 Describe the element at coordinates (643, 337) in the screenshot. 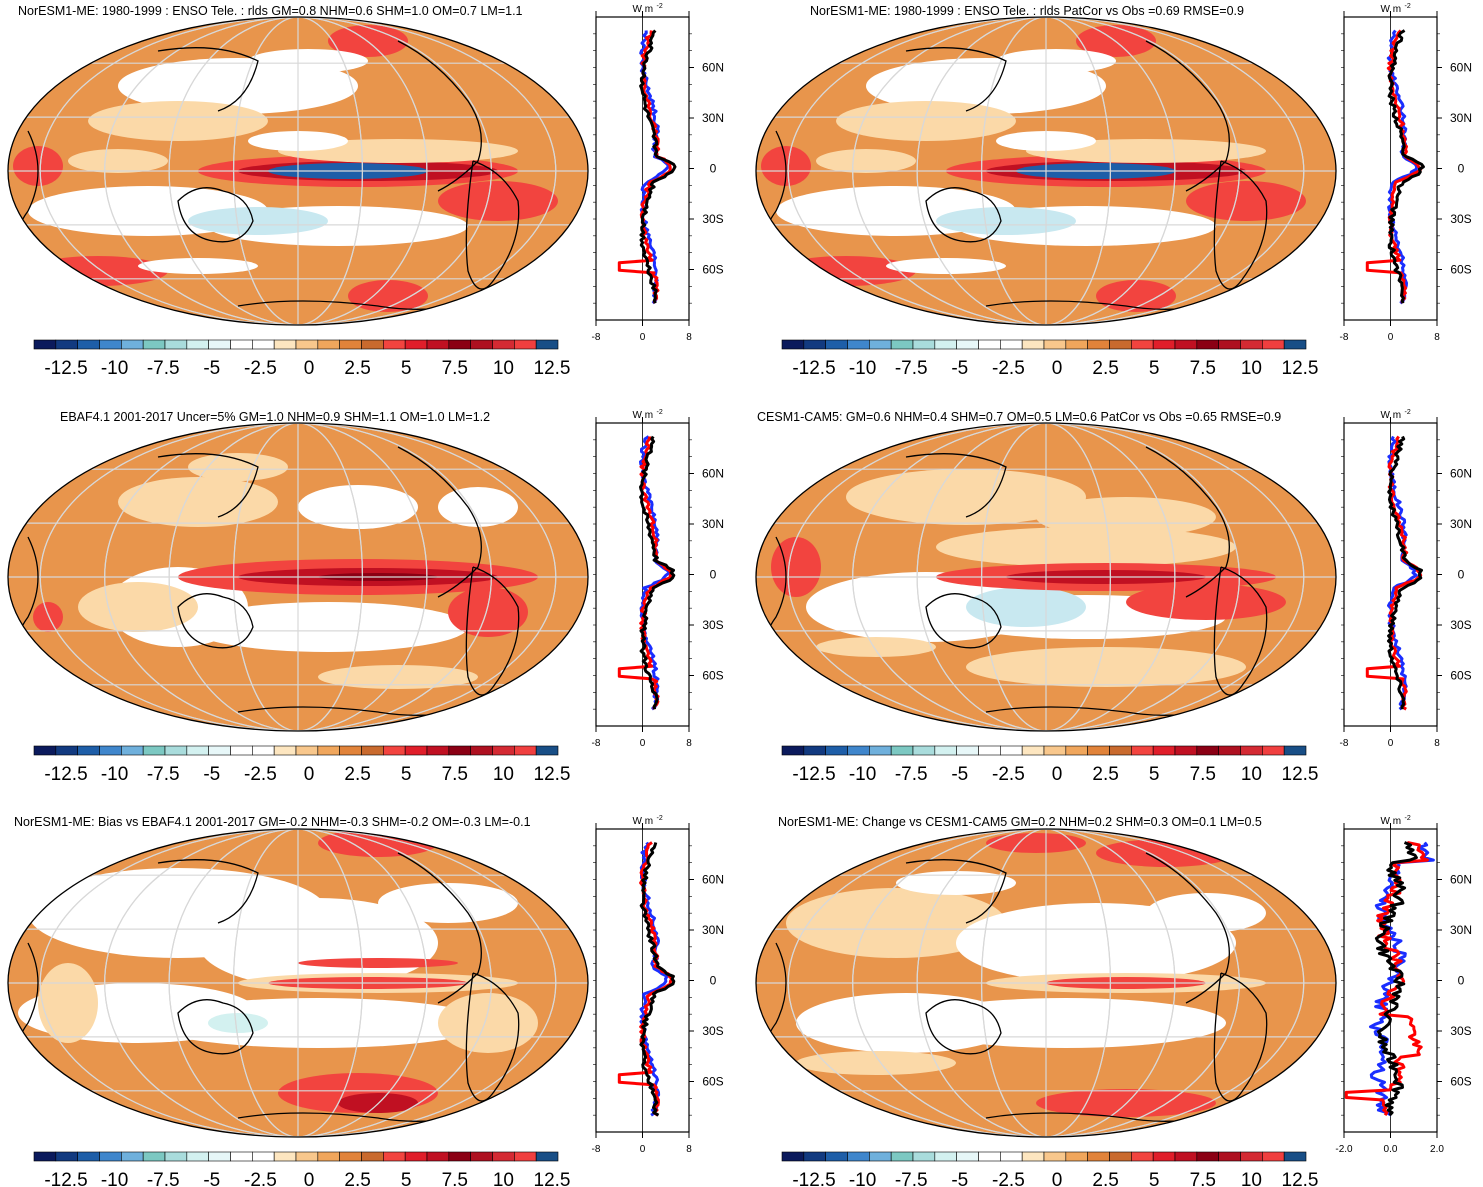

I see `x-tick-label: 0` at that location.